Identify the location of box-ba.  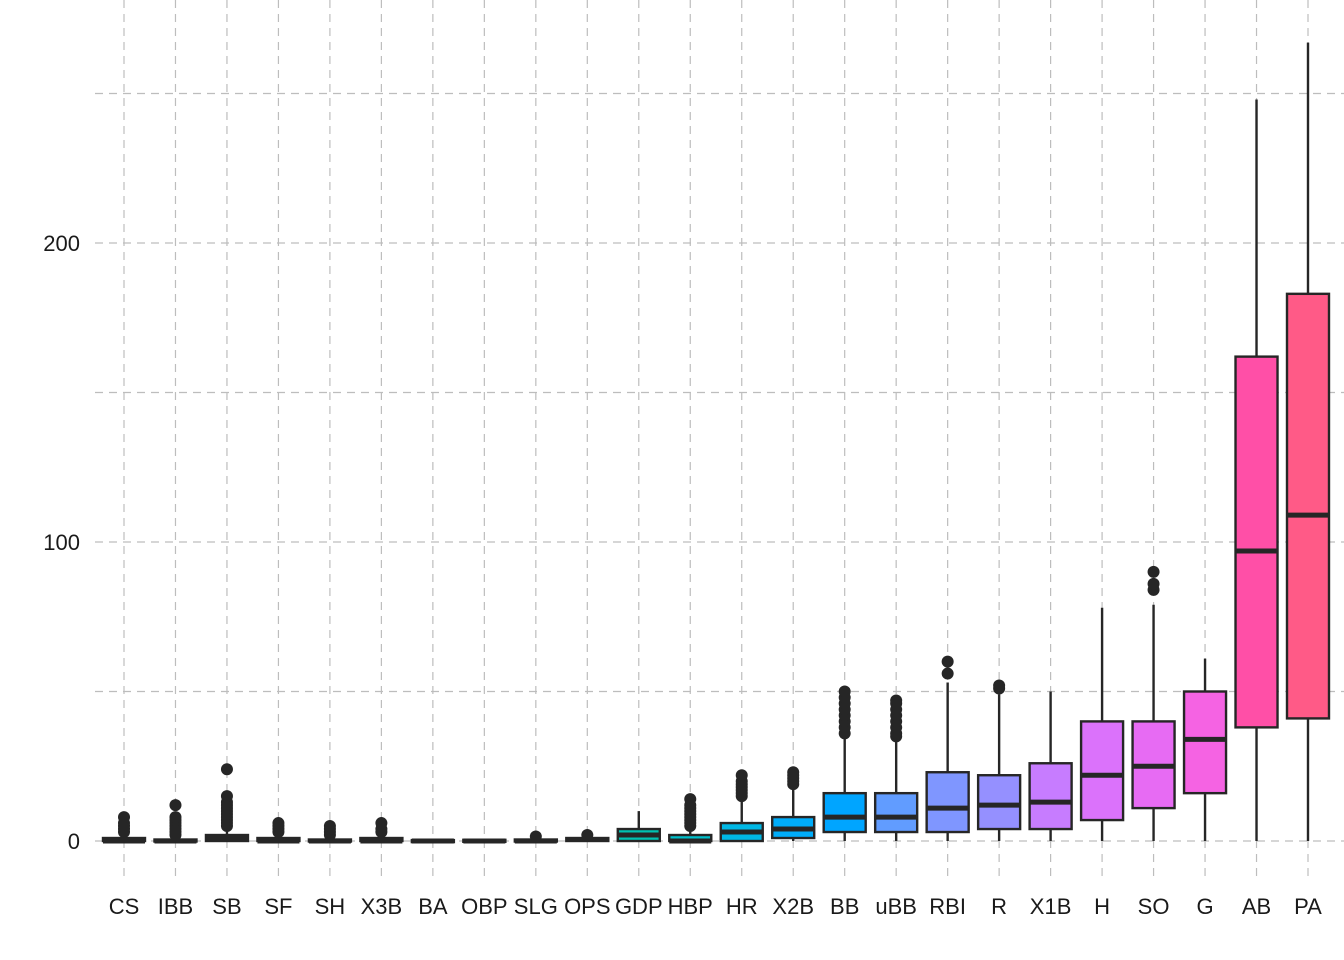
(433, 841).